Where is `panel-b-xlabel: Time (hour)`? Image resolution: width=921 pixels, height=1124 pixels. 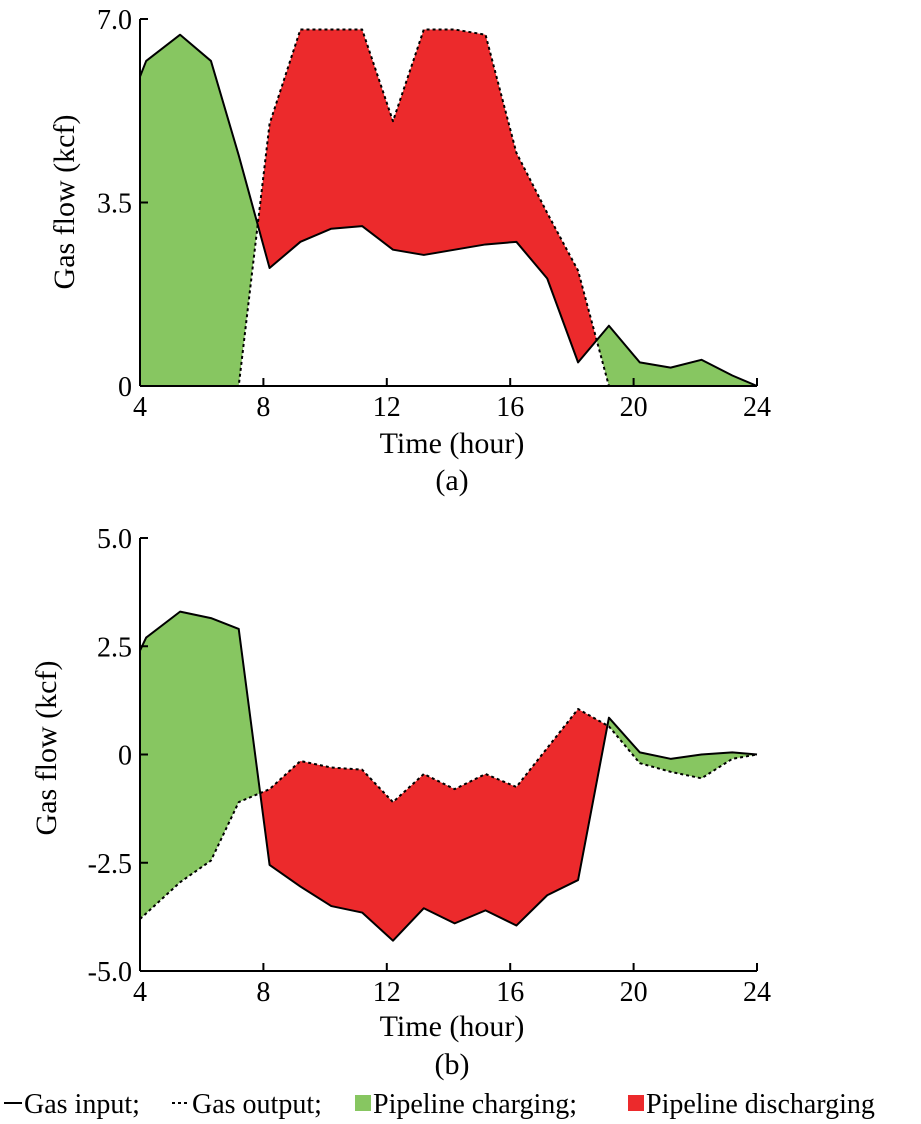
panel-b-xlabel: Time (hour) is located at coordinates (452, 1026).